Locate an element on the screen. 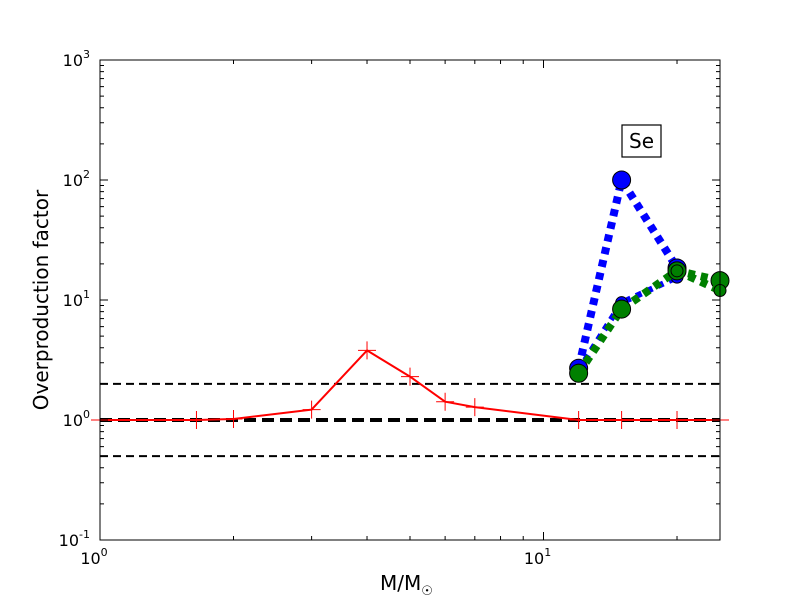 The width and height of the screenshot is (800, 600). y-axis-label: Overproduction factor is located at coordinates (41, 299).